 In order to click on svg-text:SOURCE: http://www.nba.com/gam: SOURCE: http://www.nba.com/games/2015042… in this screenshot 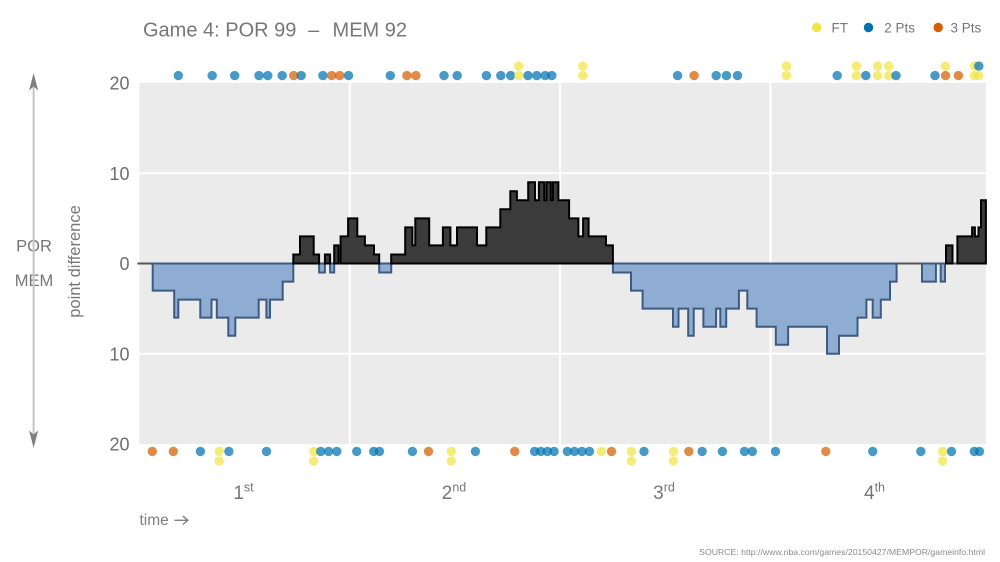, I will do `click(842, 552)`.